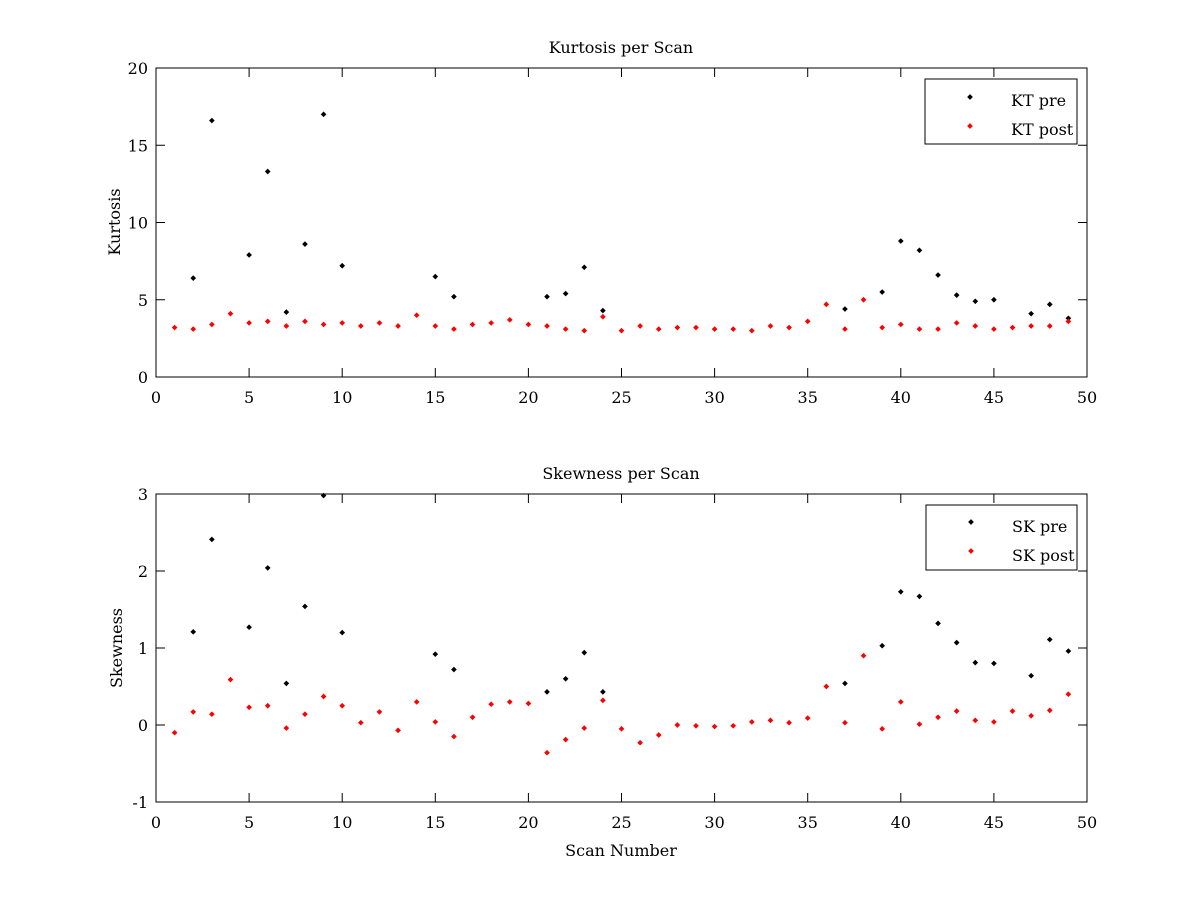 The height and width of the screenshot is (900, 1200). Describe the element at coordinates (808, 822) in the screenshot. I see `skewness-x-tick-label: 35` at that location.